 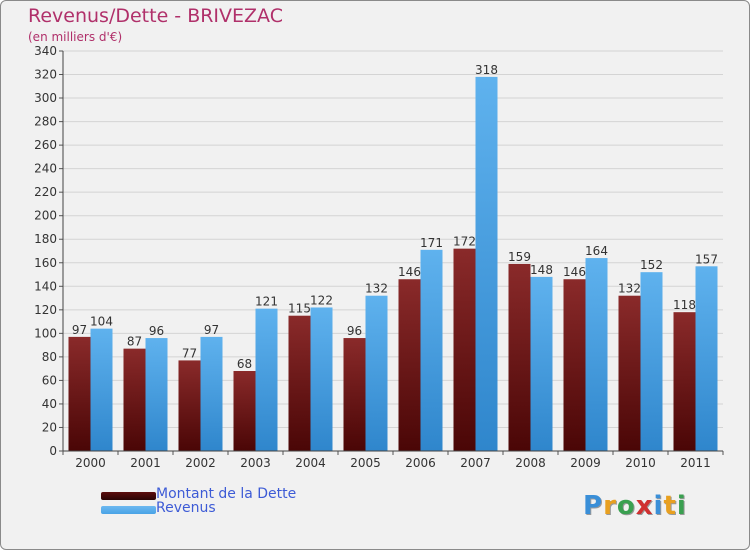 What do you see at coordinates (486, 70) in the screenshot?
I see `data-label: 318` at bounding box center [486, 70].